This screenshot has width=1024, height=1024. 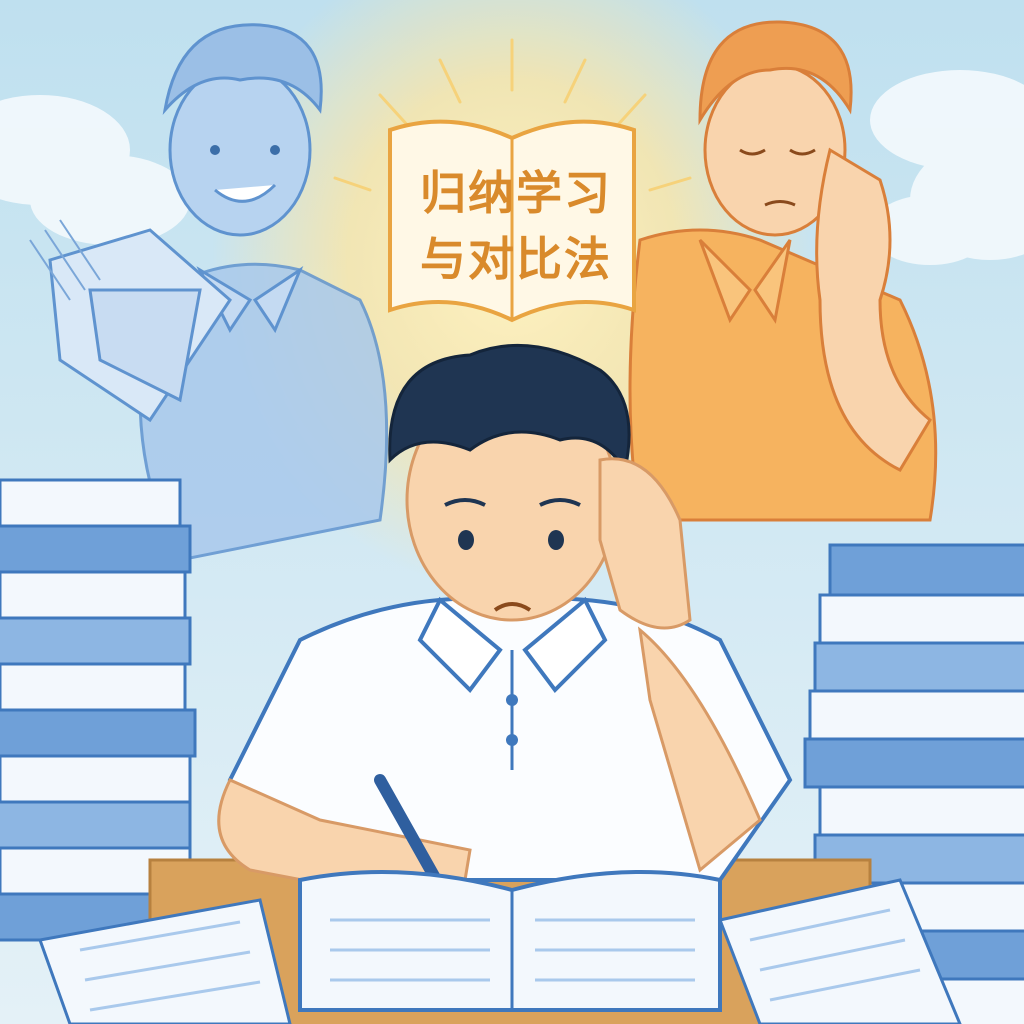 What do you see at coordinates (164, 961) in the screenshot?
I see `loose-paper-left` at bounding box center [164, 961].